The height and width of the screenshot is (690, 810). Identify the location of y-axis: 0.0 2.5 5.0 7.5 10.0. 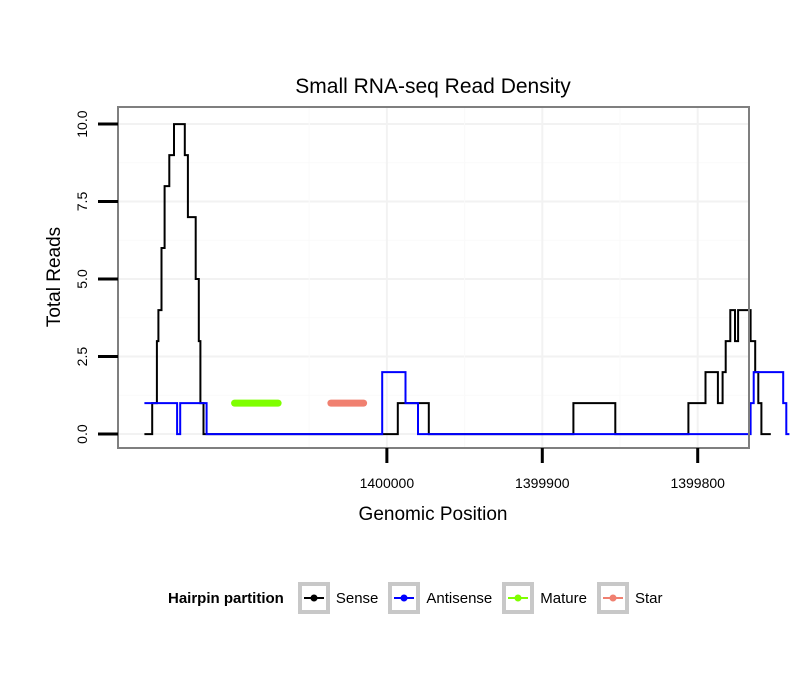
(96, 277).